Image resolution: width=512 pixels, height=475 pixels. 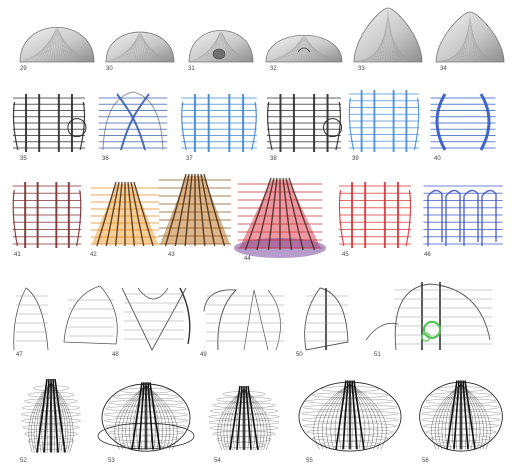 I want to click on figure-label: 34, so click(x=443, y=69).